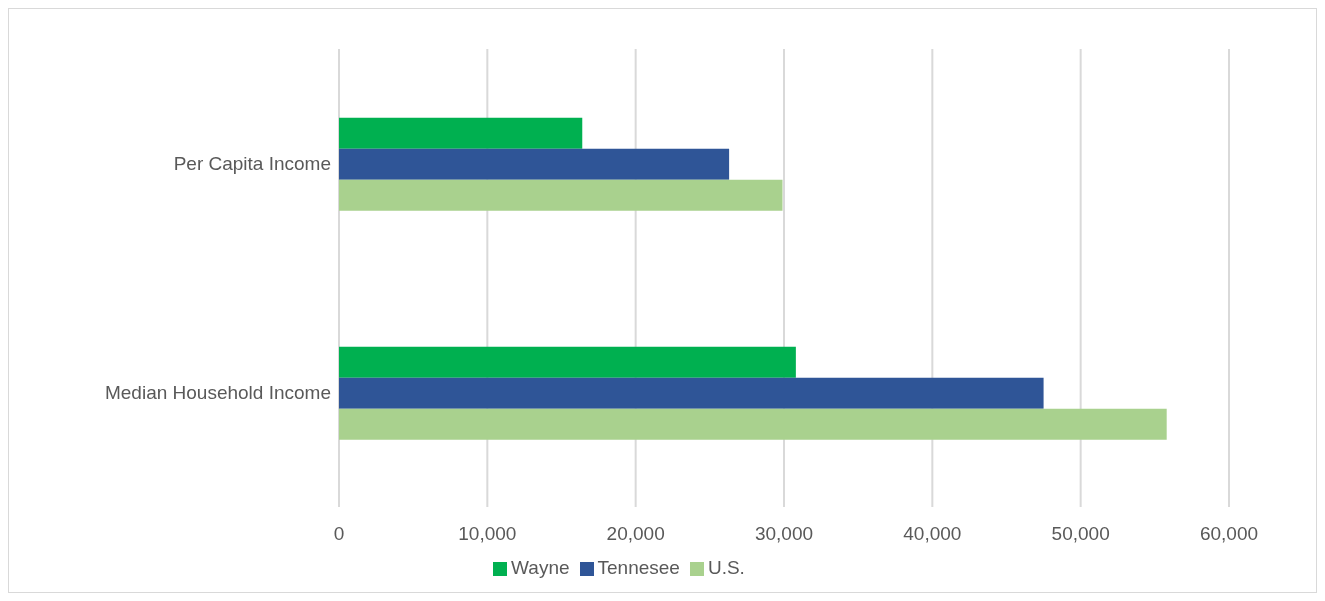 The width and height of the screenshot is (1325, 601). Describe the element at coordinates (217, 393) in the screenshot. I see `y-tick-label: Median Household Income` at that location.